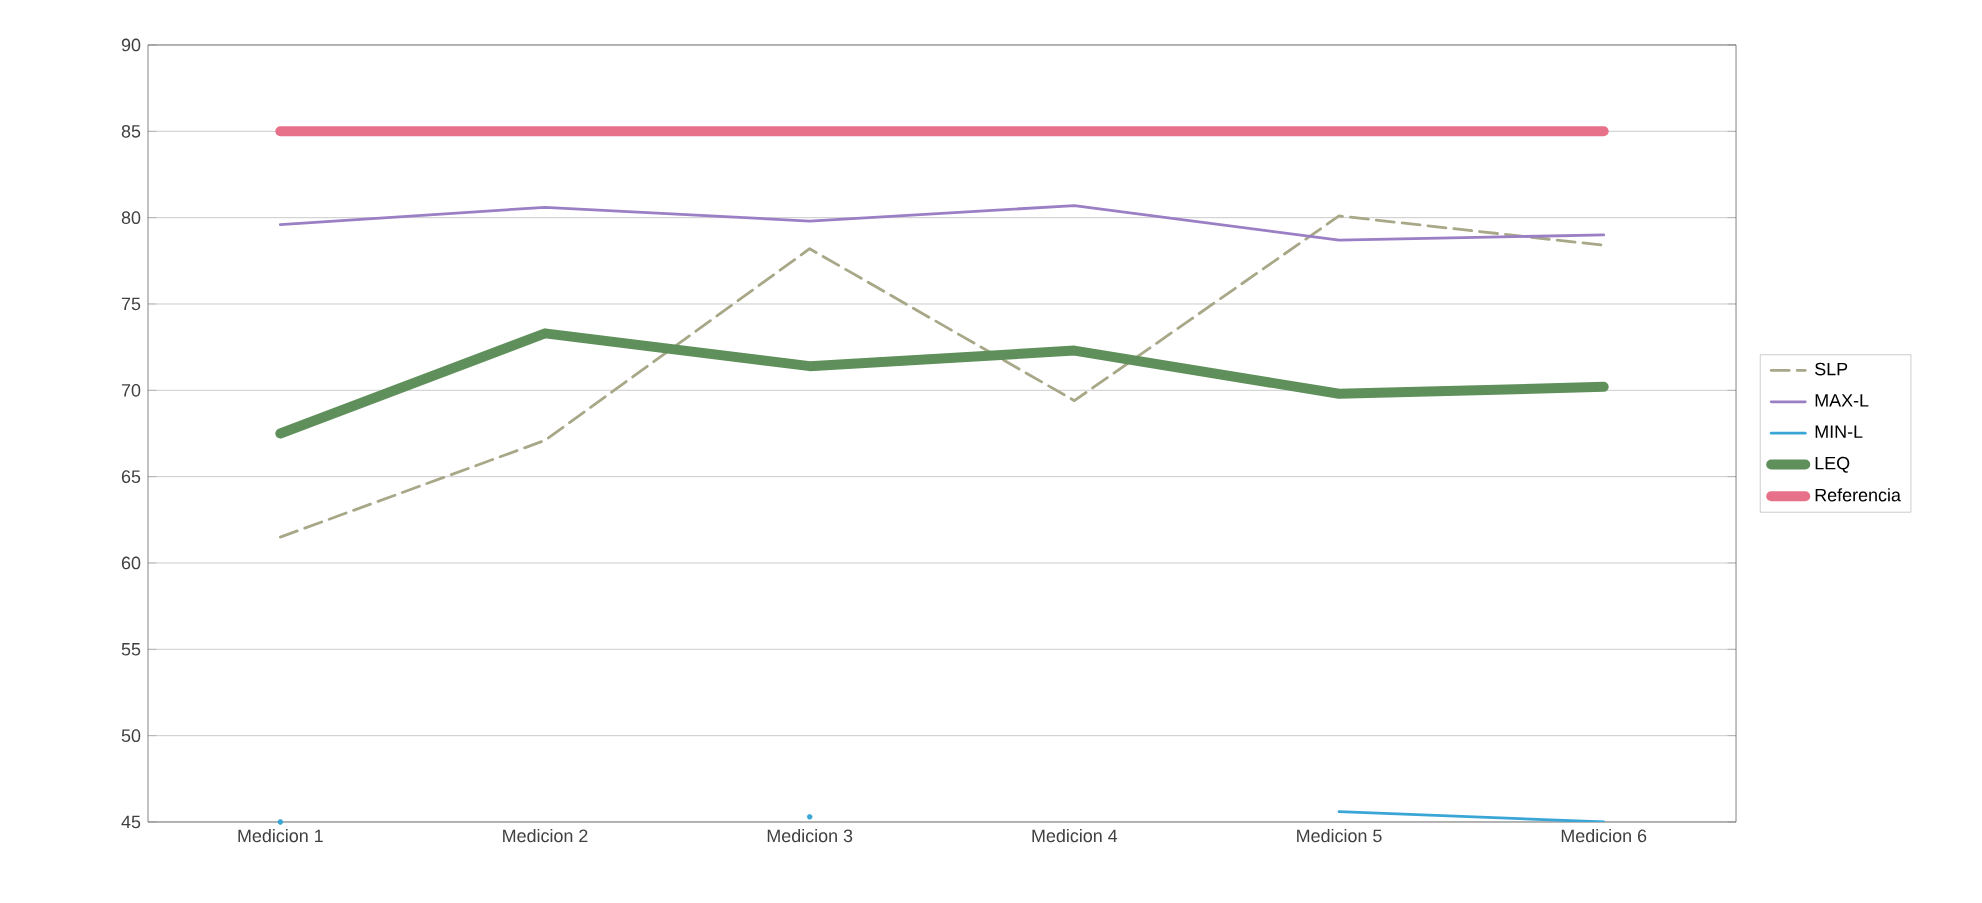 This screenshot has height=903, width=1982. I want to click on y-tick-label: 70, so click(131, 390).